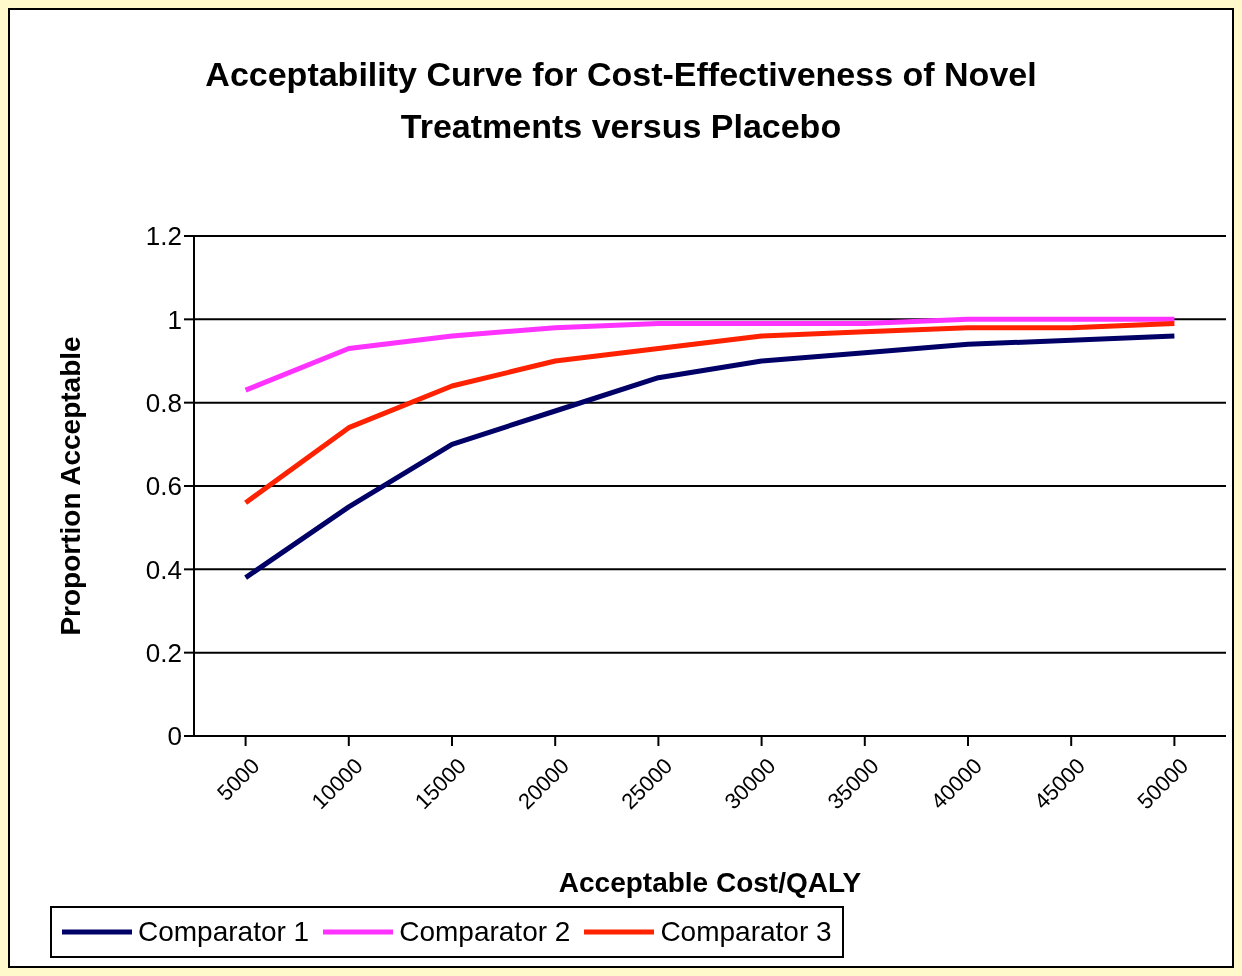 This screenshot has width=1242, height=976. What do you see at coordinates (163, 236) in the screenshot?
I see `y-tick-label: 1.2` at bounding box center [163, 236].